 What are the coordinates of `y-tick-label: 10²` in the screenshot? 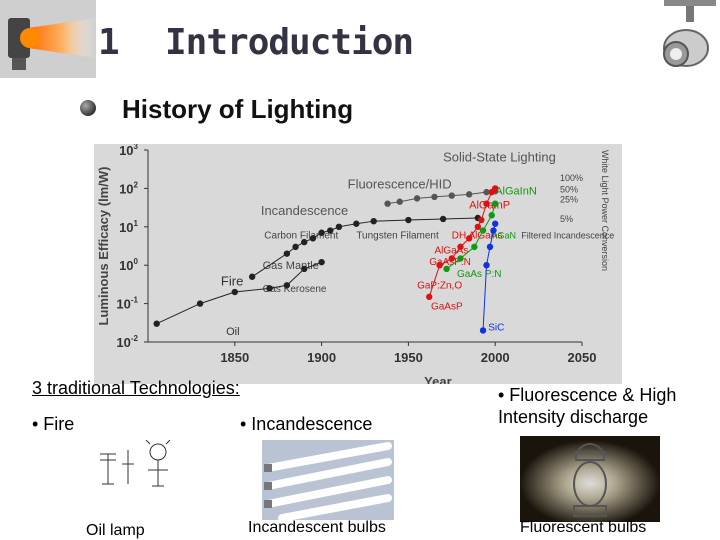 It's located at (128, 188).